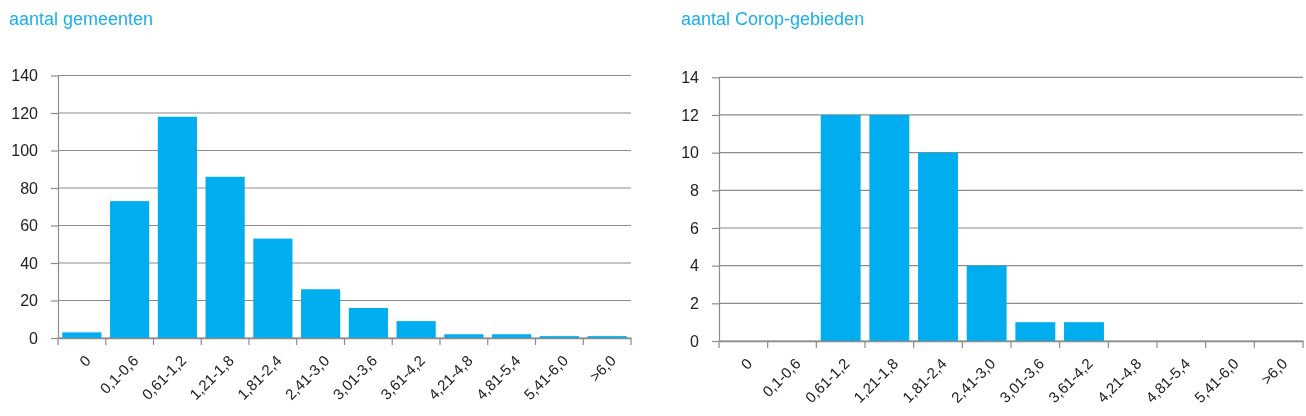 The image size is (1306, 416). What do you see at coordinates (25, 151) in the screenshot?
I see `y-tick-label: 100` at bounding box center [25, 151].